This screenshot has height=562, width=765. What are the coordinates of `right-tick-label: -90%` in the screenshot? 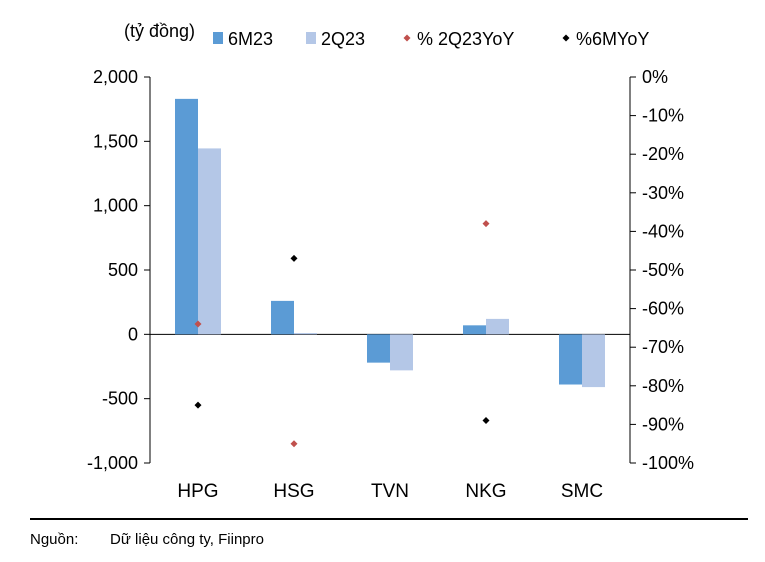 It's located at (663, 424).